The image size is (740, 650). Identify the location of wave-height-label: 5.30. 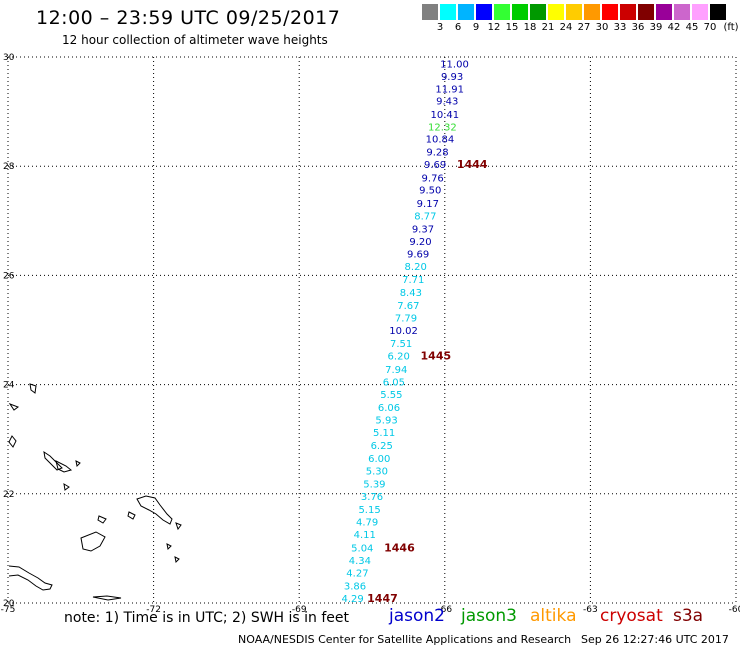
(377, 471).